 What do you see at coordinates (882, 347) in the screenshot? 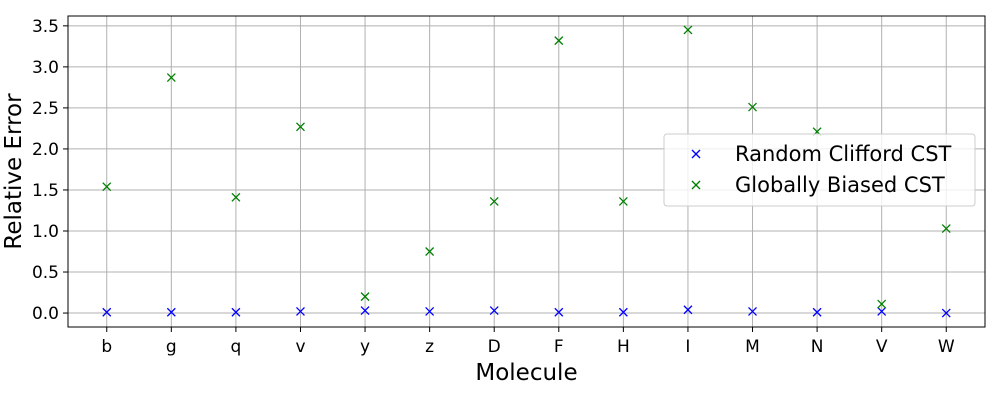
I see `x-tick-label: V` at bounding box center [882, 347].